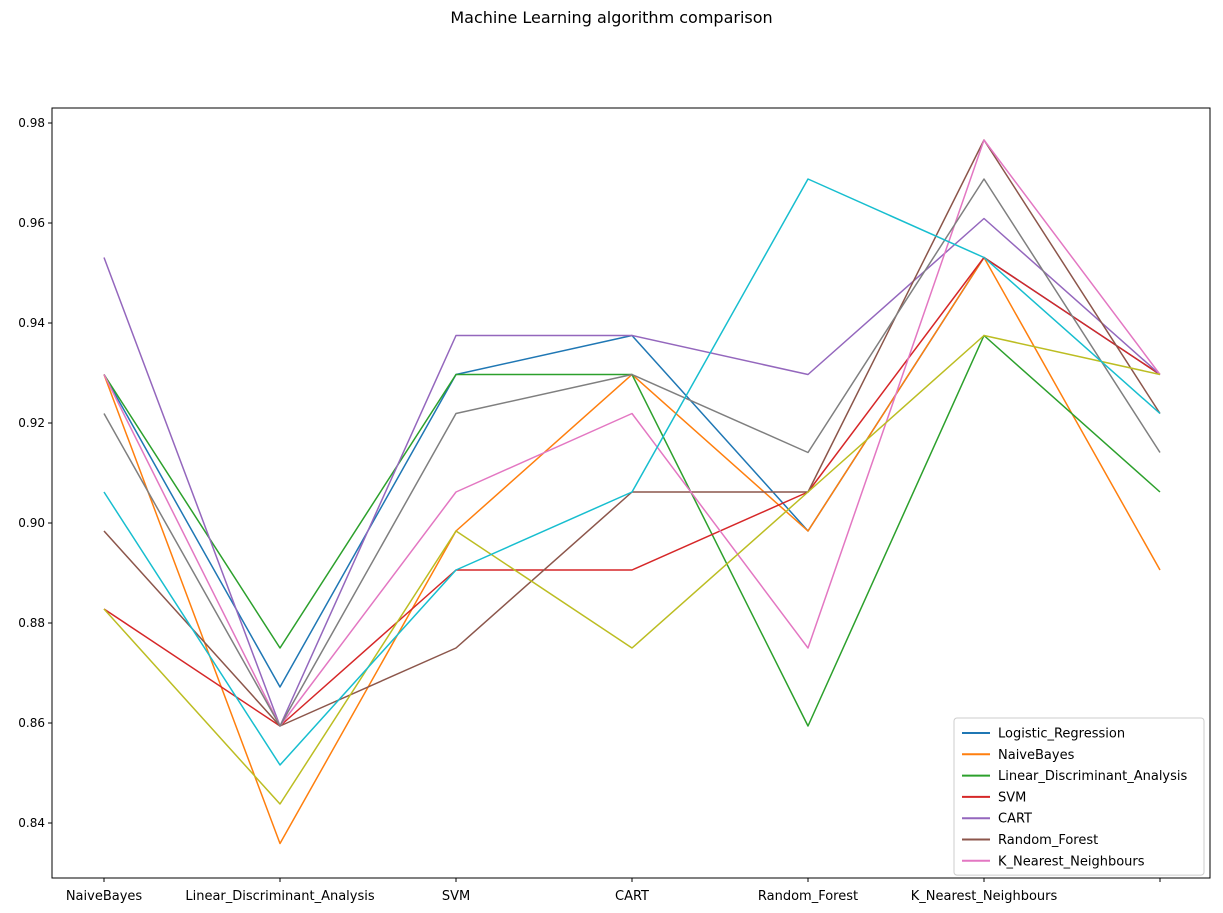 This screenshot has width=1223, height=913. Describe the element at coordinates (984, 896) in the screenshot. I see `x-tick-label: K_Nearest_Neighbours` at that location.